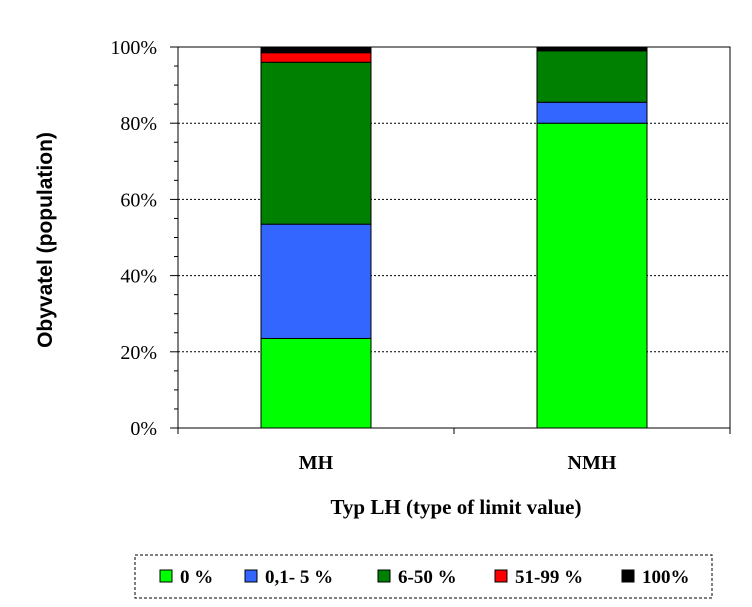  Describe the element at coordinates (133, 48) in the screenshot. I see `y-tick-label: 100%` at that location.